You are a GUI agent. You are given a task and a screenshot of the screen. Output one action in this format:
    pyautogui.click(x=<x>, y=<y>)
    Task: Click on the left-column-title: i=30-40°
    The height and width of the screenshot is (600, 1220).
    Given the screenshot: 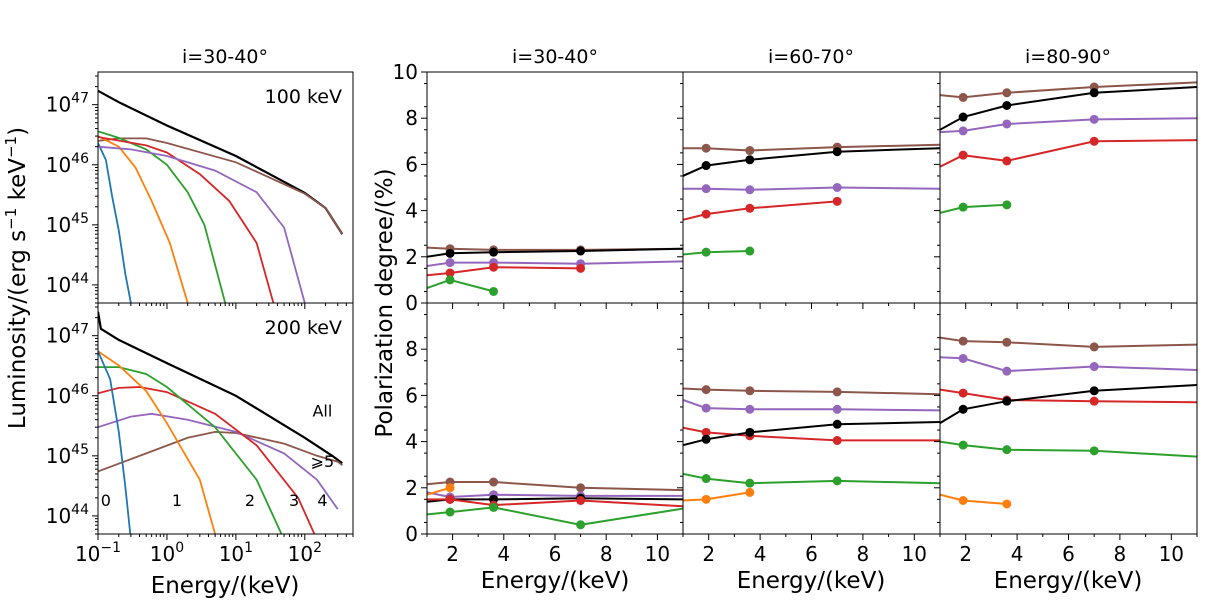 What is the action you would take?
    pyautogui.click(x=225, y=57)
    